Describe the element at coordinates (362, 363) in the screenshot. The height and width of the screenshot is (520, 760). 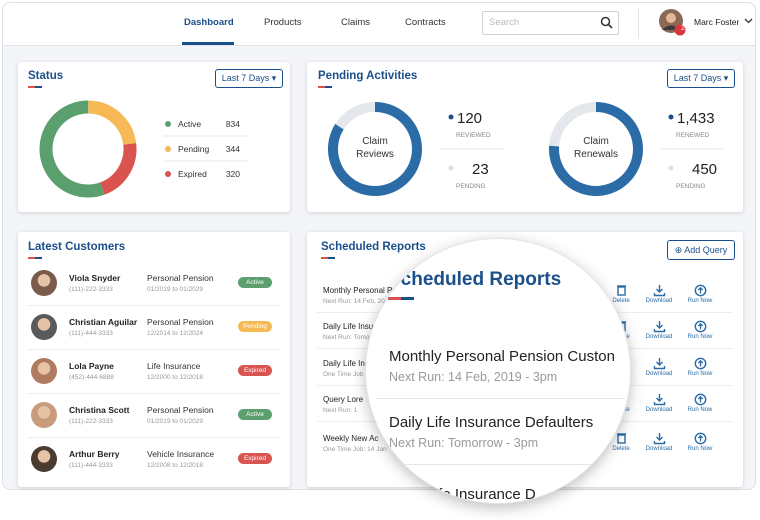
I see `report-title: Daily Life Insurance D` at that location.